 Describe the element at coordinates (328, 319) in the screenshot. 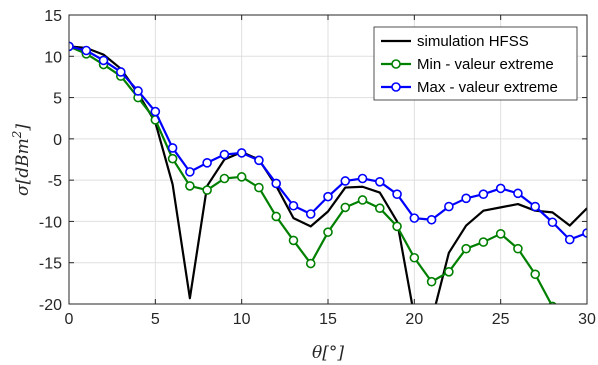

I see `x-tick-label: 15` at that location.